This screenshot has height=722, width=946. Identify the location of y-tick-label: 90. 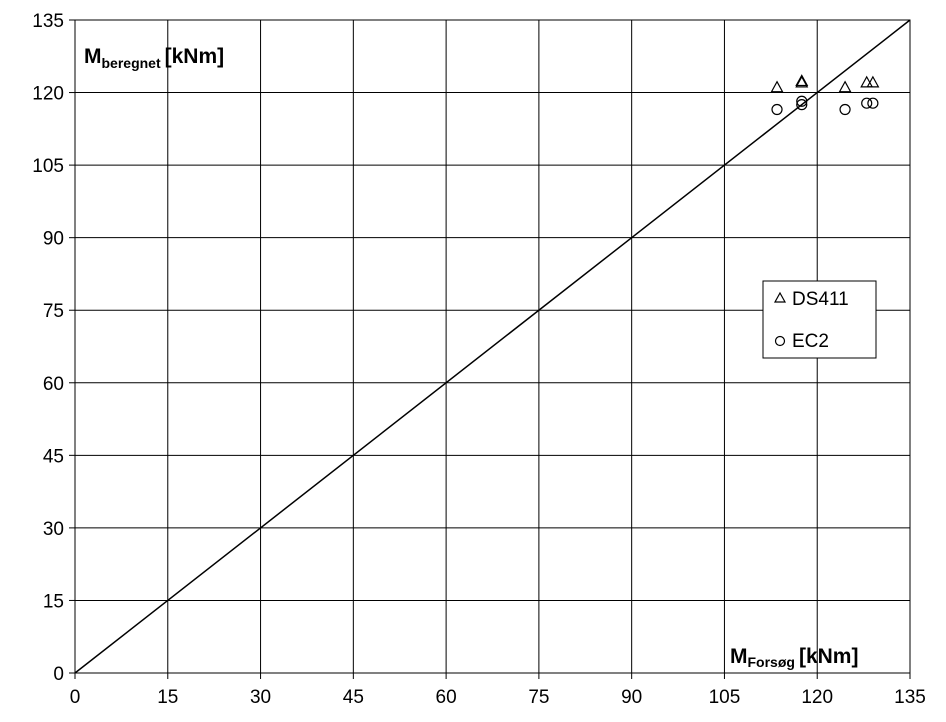
(53, 239).